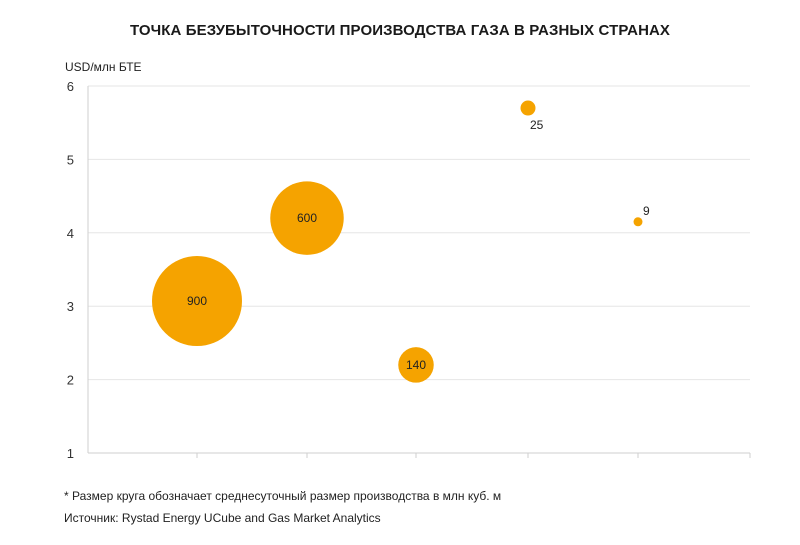 This screenshot has width=800, height=545. I want to click on y-tick-label: 4, so click(70, 233).